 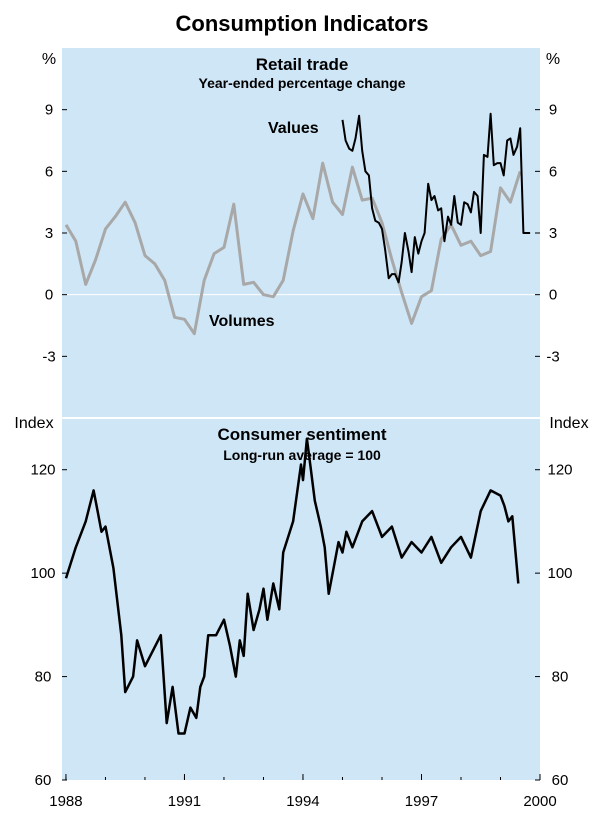 What do you see at coordinates (553, 295) in the screenshot?
I see `top-right-tick-label: 0` at bounding box center [553, 295].